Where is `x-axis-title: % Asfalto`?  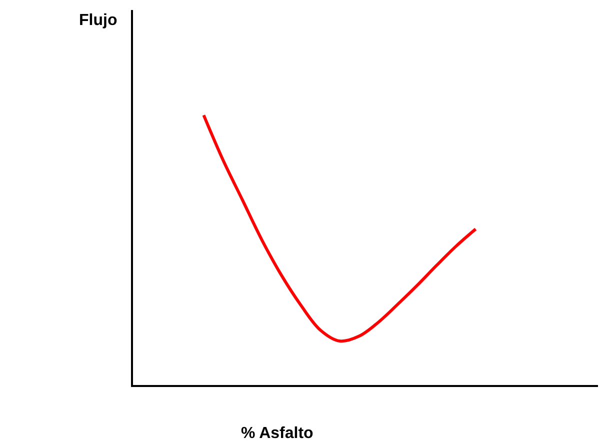 x-axis-title: % Asfalto is located at coordinates (277, 433).